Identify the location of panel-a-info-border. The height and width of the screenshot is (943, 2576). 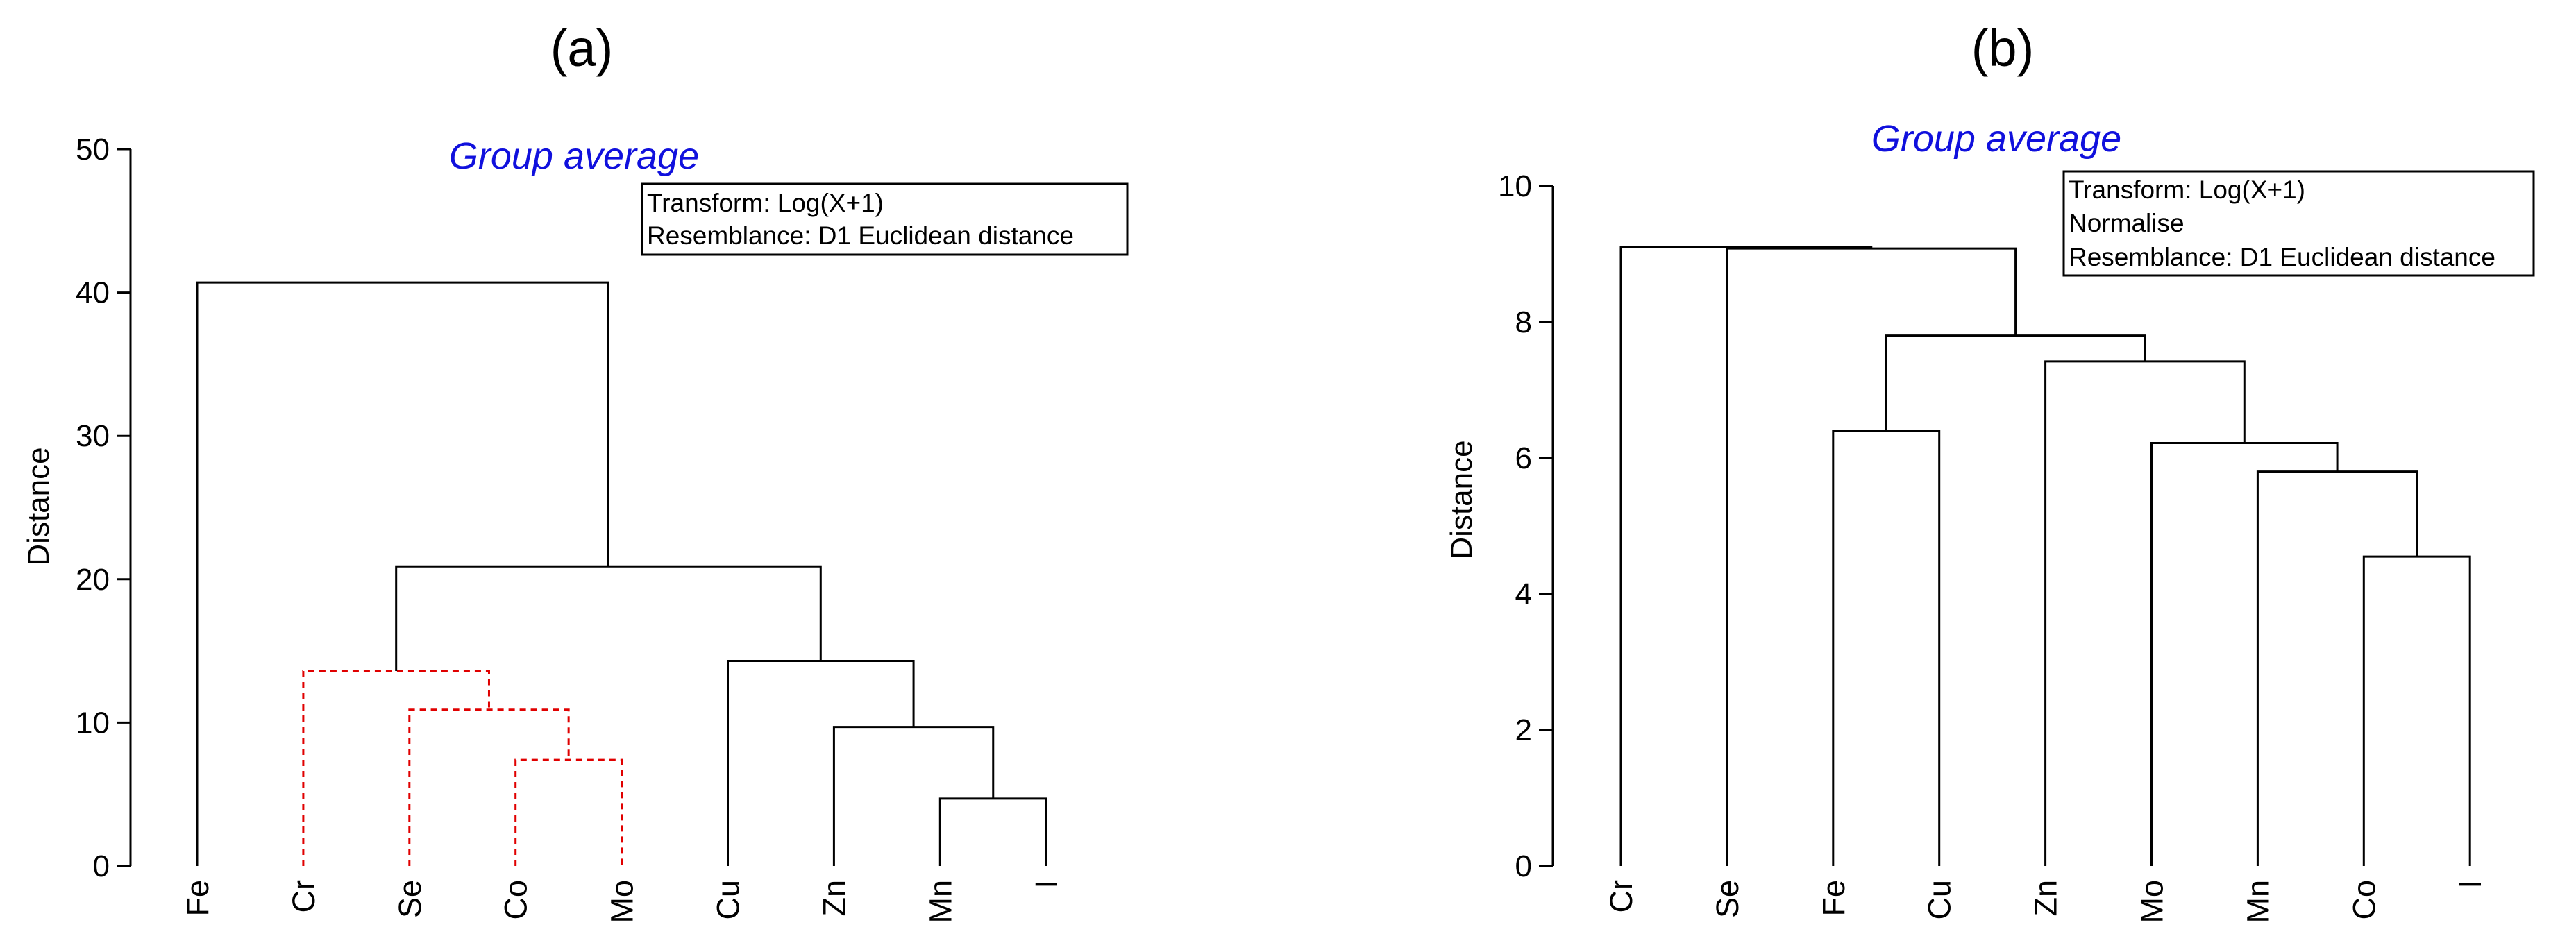
(885, 219).